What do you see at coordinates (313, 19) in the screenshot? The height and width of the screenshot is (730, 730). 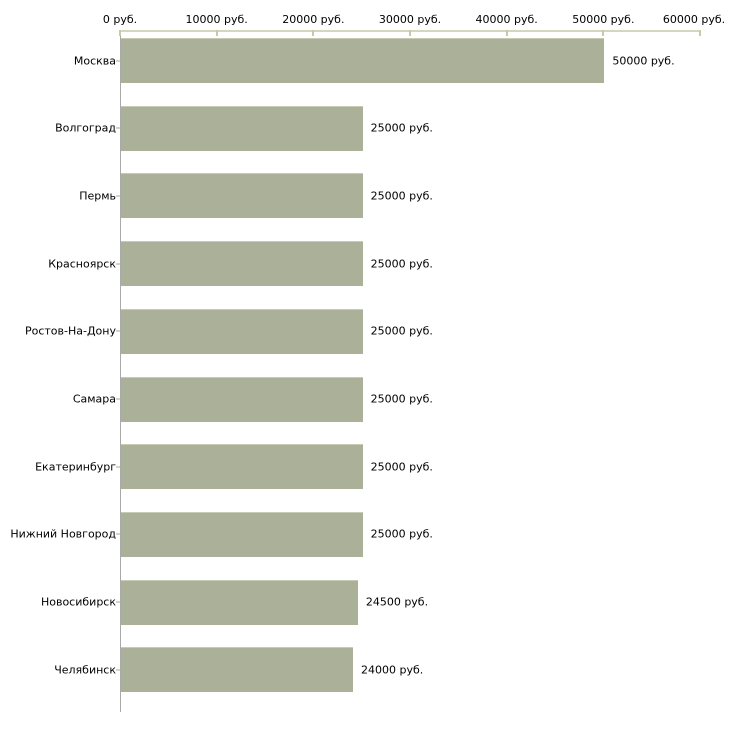 I see `x-axis-tick-label: 20000 руб.` at bounding box center [313, 19].